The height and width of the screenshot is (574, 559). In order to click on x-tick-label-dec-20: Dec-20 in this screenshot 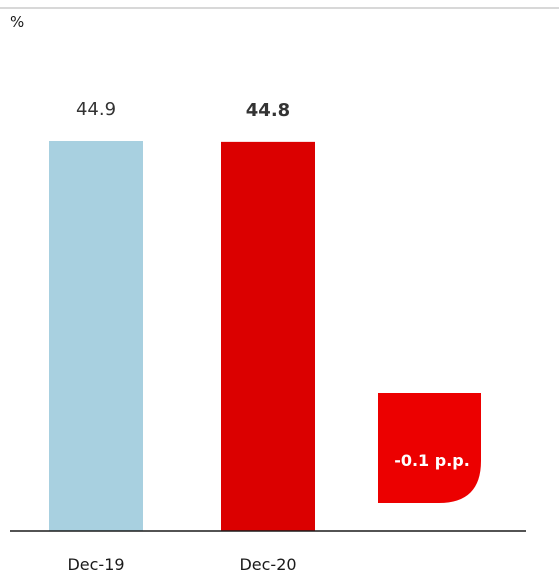, I will do `click(267, 564)`.